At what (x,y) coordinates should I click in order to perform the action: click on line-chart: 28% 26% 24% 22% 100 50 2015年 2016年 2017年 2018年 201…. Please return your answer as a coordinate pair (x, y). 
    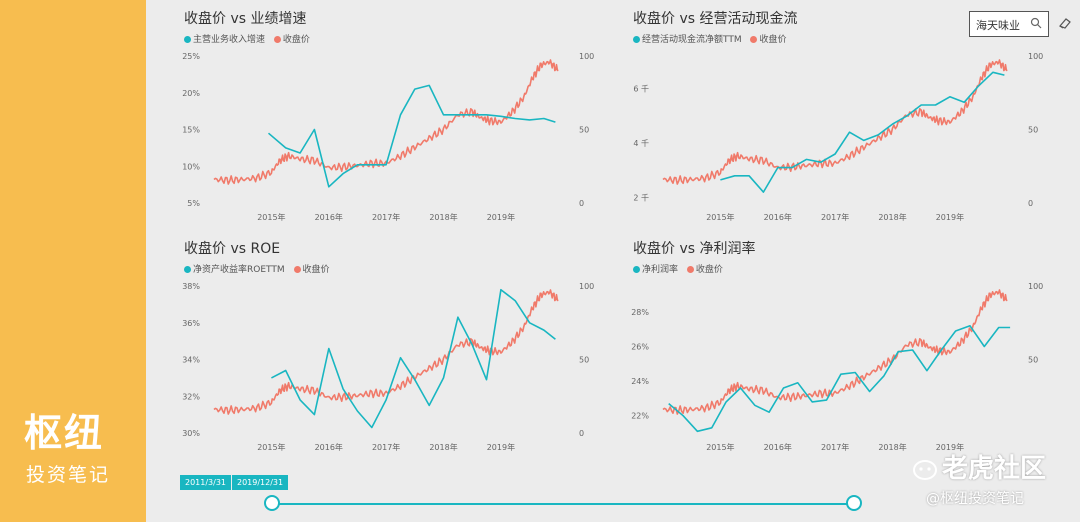
    Looking at the image, I should click on (837, 367).